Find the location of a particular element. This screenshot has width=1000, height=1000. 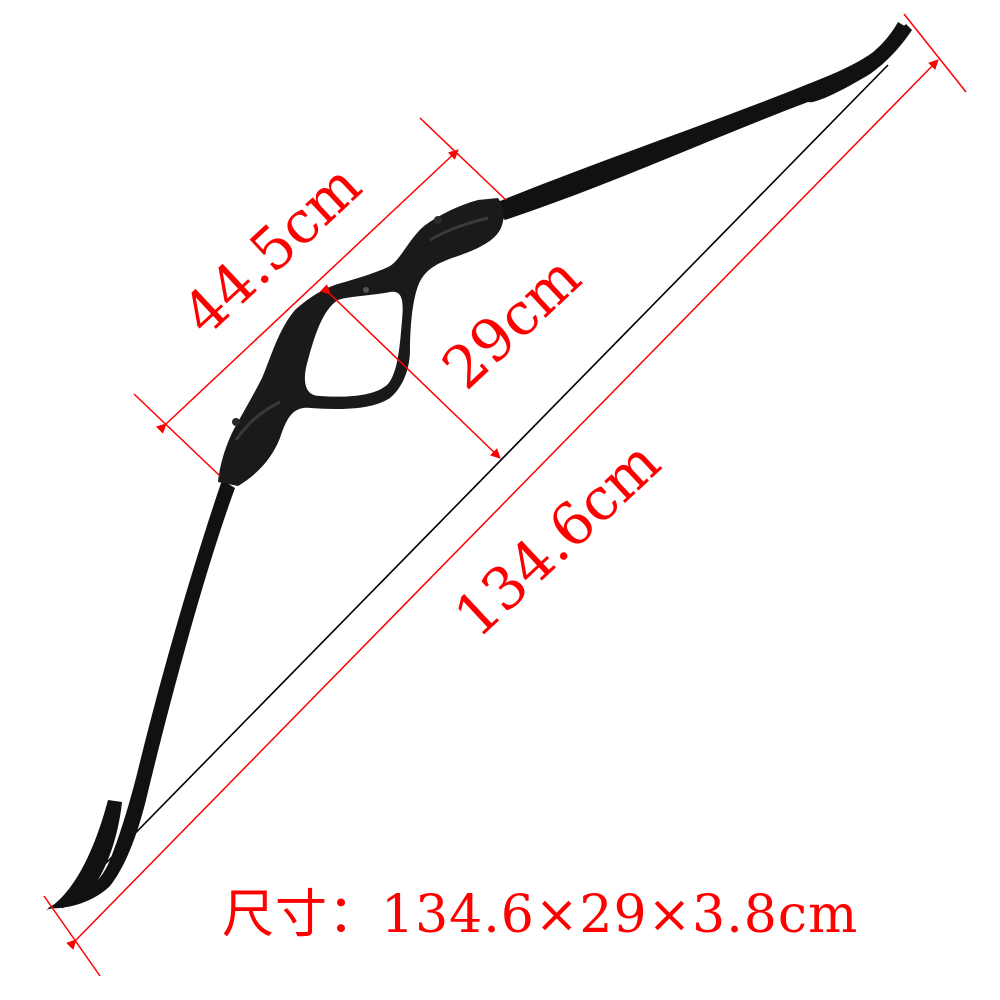

brace-height-label: 29cm is located at coordinates (511, 323).